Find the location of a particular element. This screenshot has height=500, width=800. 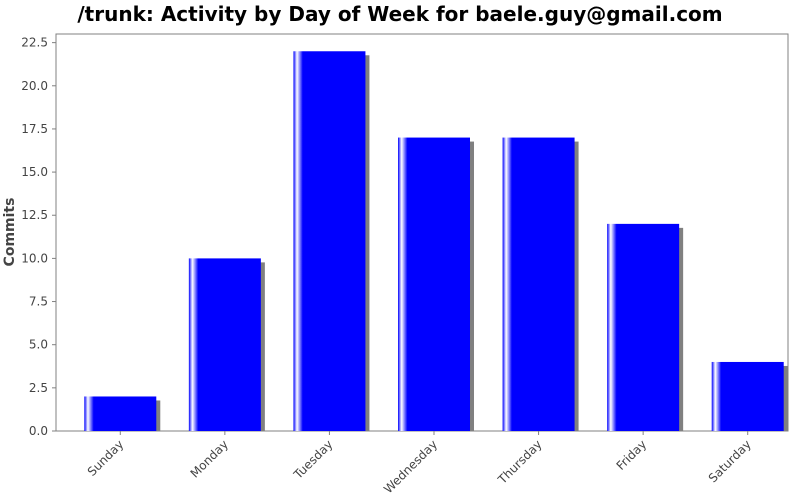

bar-thursday is located at coordinates (538, 284).